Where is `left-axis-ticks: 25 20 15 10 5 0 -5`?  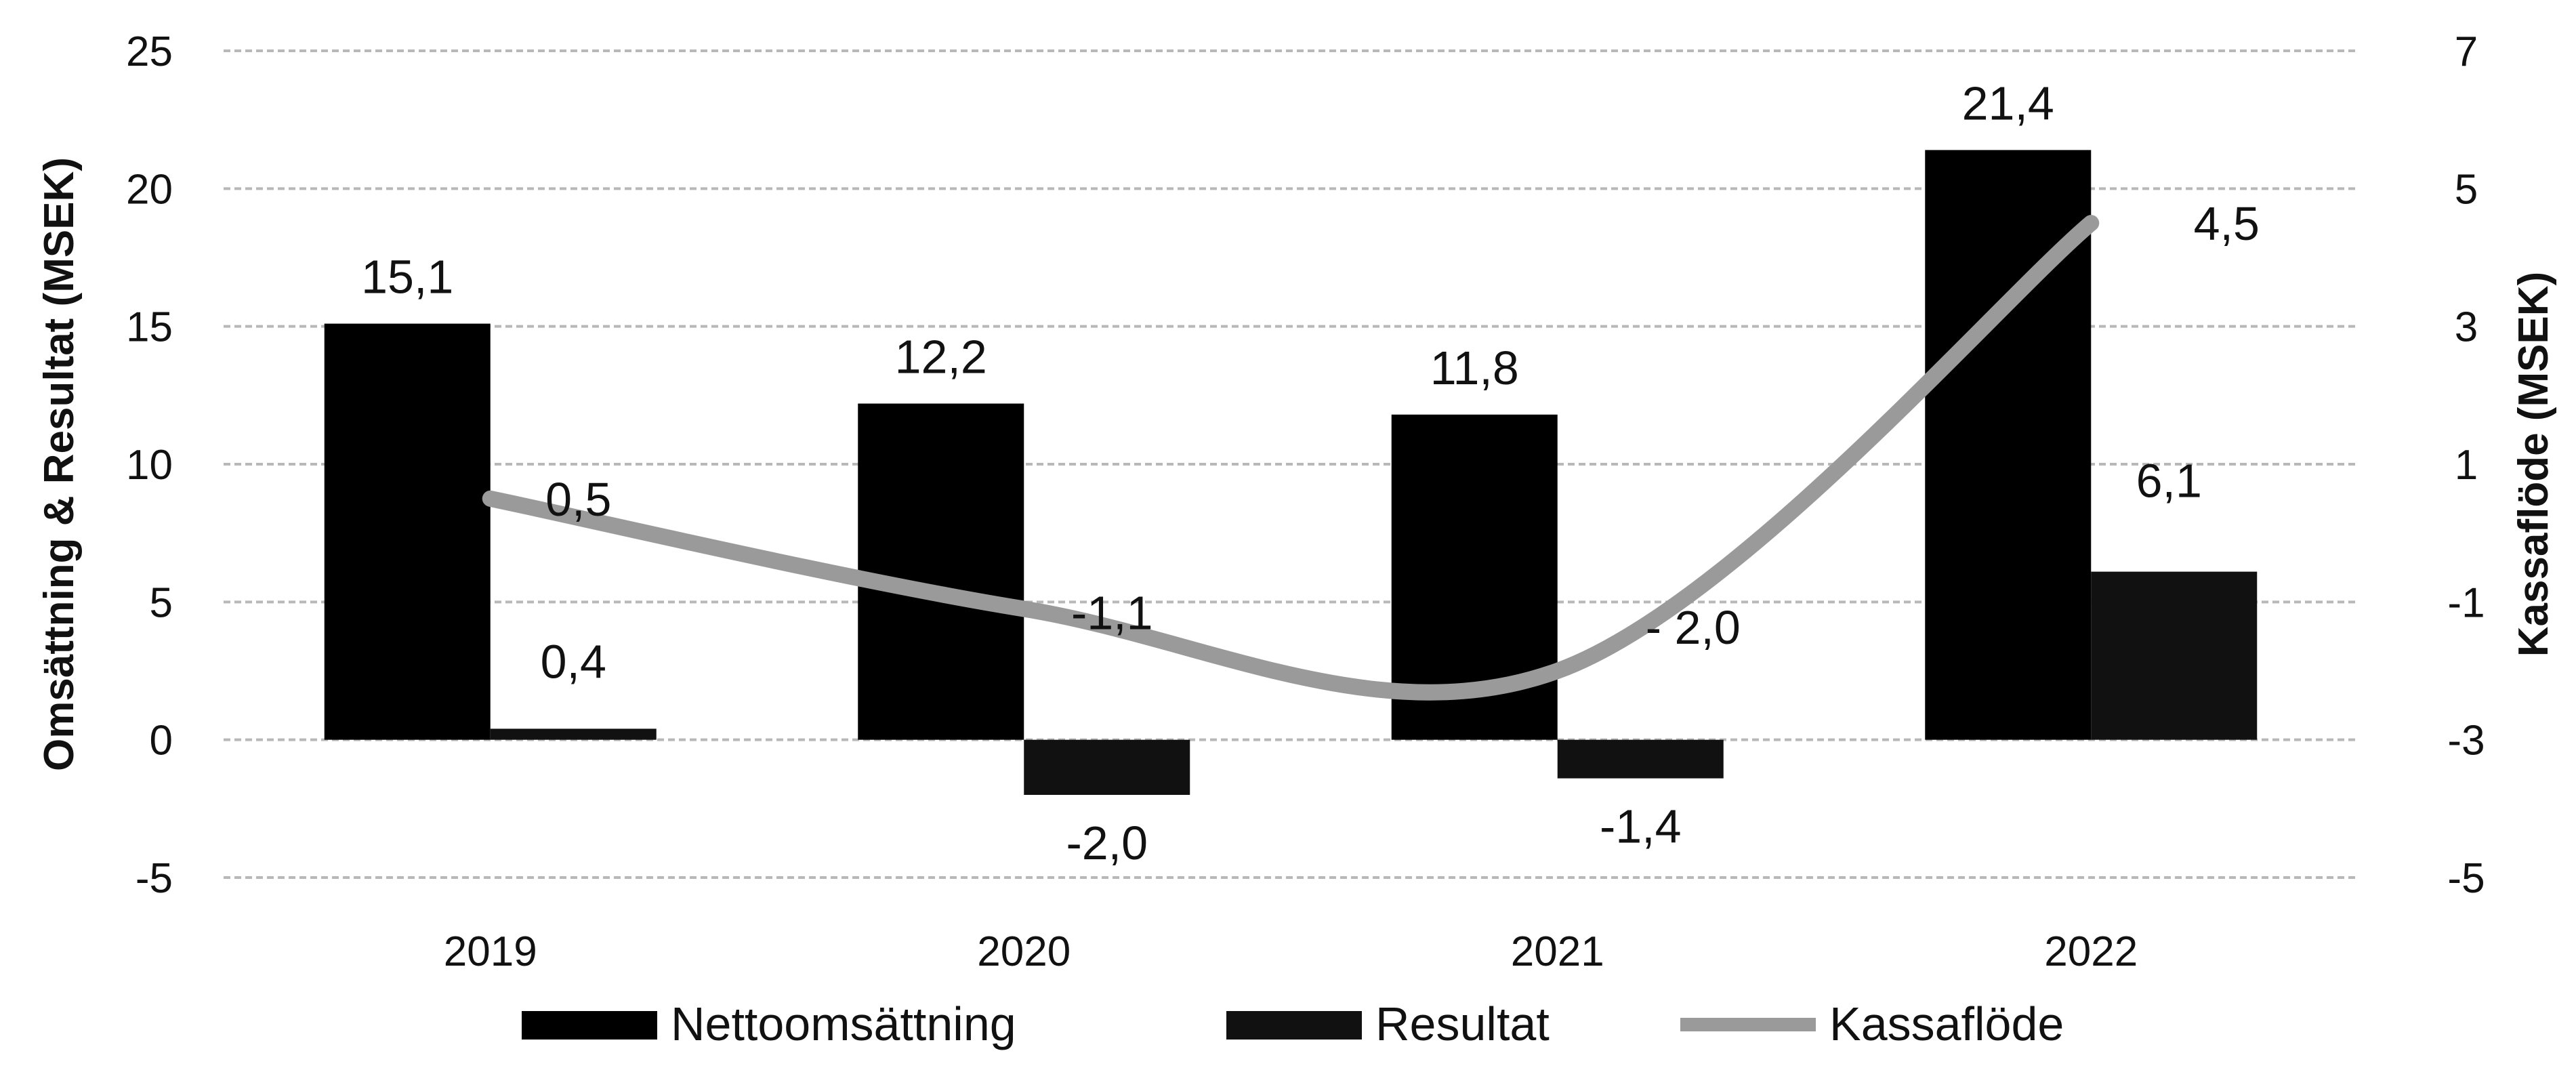
left-axis-ticks: 25 20 15 10 5 0 -5 is located at coordinates (149, 465).